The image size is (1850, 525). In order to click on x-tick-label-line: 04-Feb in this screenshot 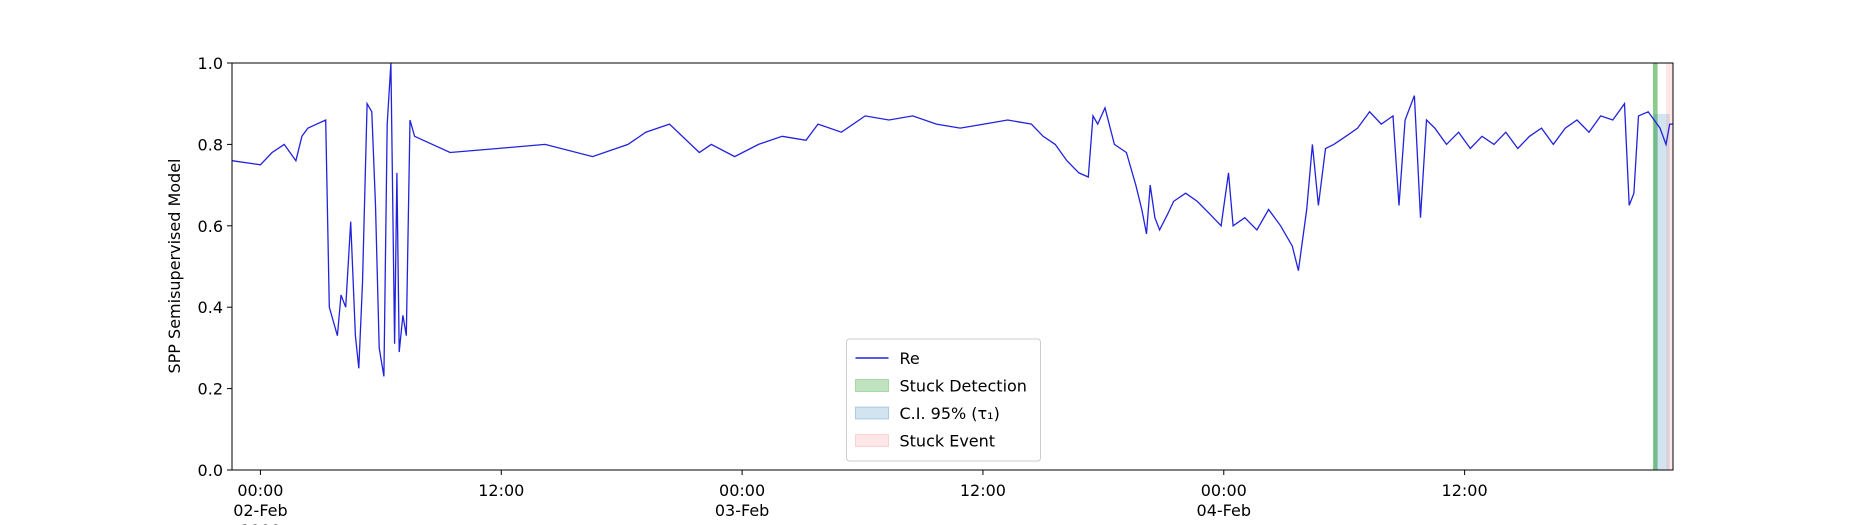, I will do `click(1224, 510)`.